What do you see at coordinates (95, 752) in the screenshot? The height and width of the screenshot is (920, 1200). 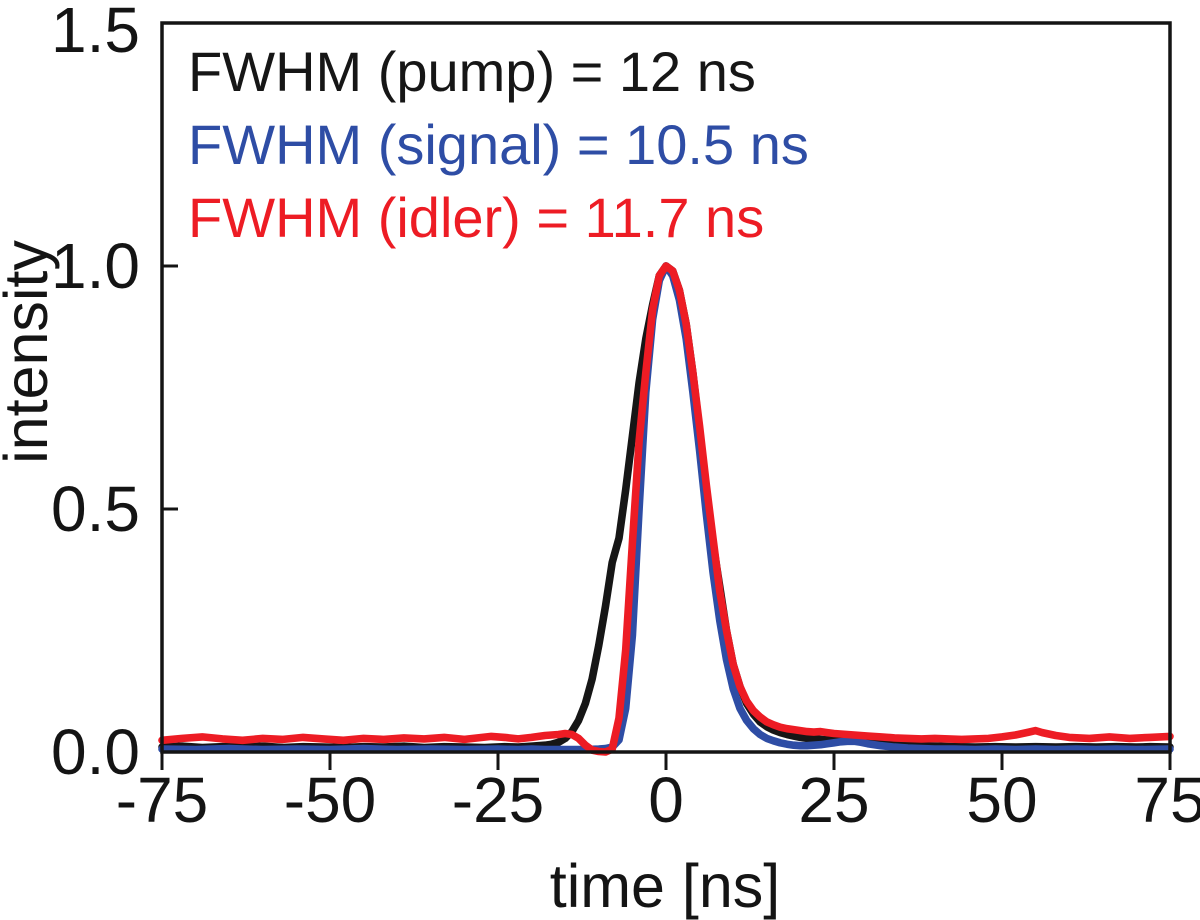 I see `y-tick-label-0.0: 0.0` at bounding box center [95, 752].